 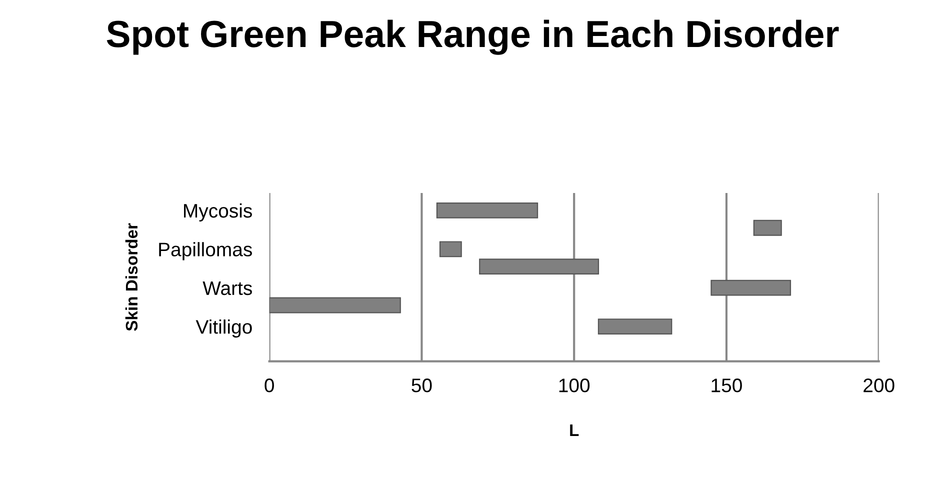 What do you see at coordinates (269, 385) in the screenshot?
I see `x-tick-label: 0` at bounding box center [269, 385].